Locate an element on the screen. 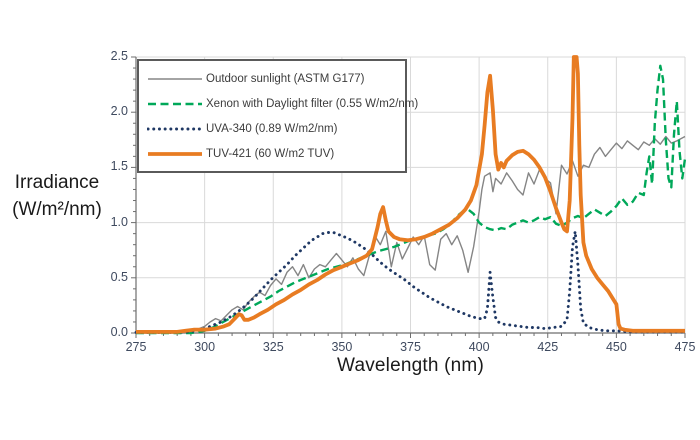 This screenshot has height=440, width=700. x-tick-label: 450 is located at coordinates (616, 347).